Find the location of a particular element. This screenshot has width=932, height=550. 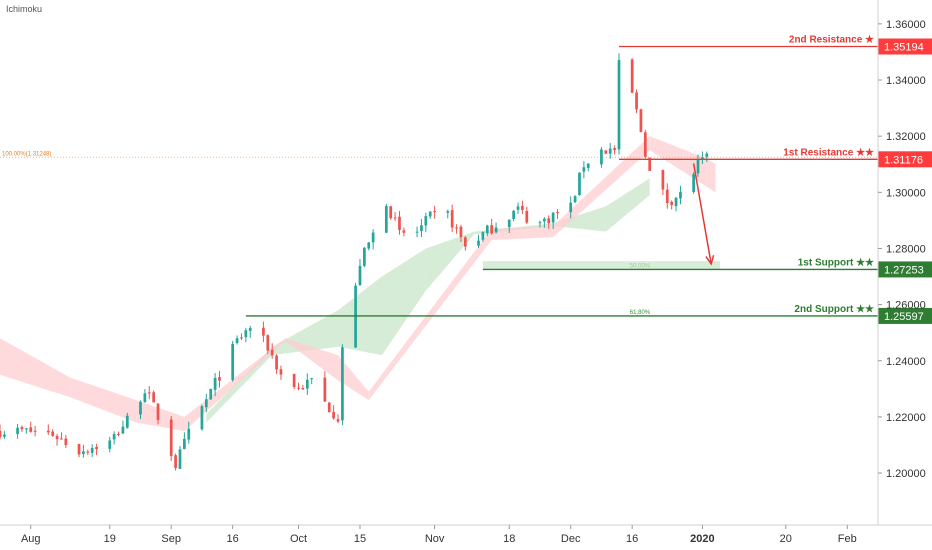

level-price-label: 1.31176 is located at coordinates (903, 160).